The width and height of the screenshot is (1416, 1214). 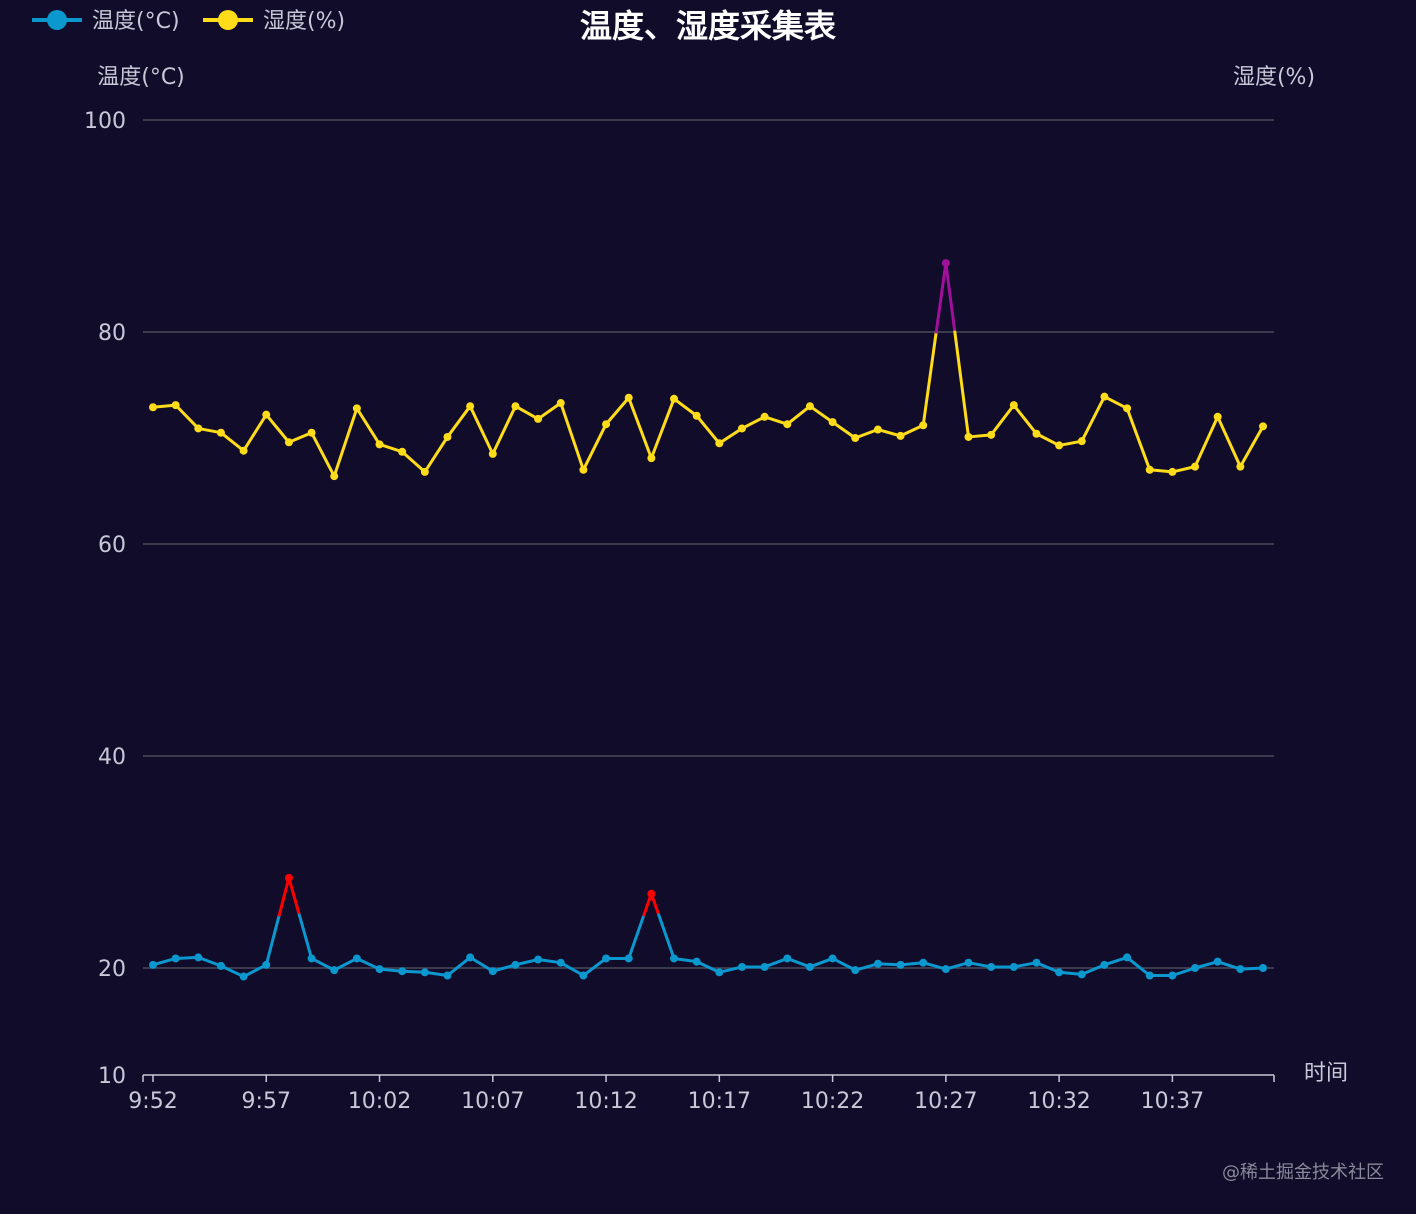 What do you see at coordinates (274, 21) in the screenshot?
I see `legend-item-humidity: 湿度(%)` at bounding box center [274, 21].